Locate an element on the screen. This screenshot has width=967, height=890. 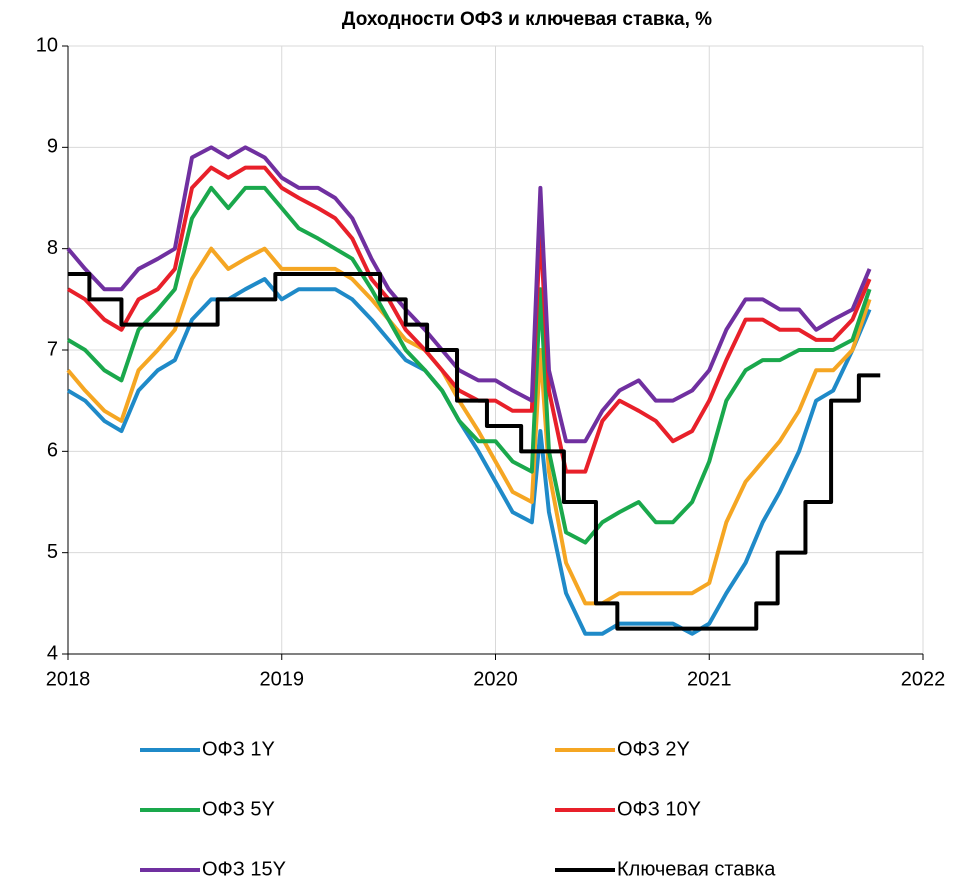
legend-label: ОФЗ 1Y is located at coordinates (238, 749).